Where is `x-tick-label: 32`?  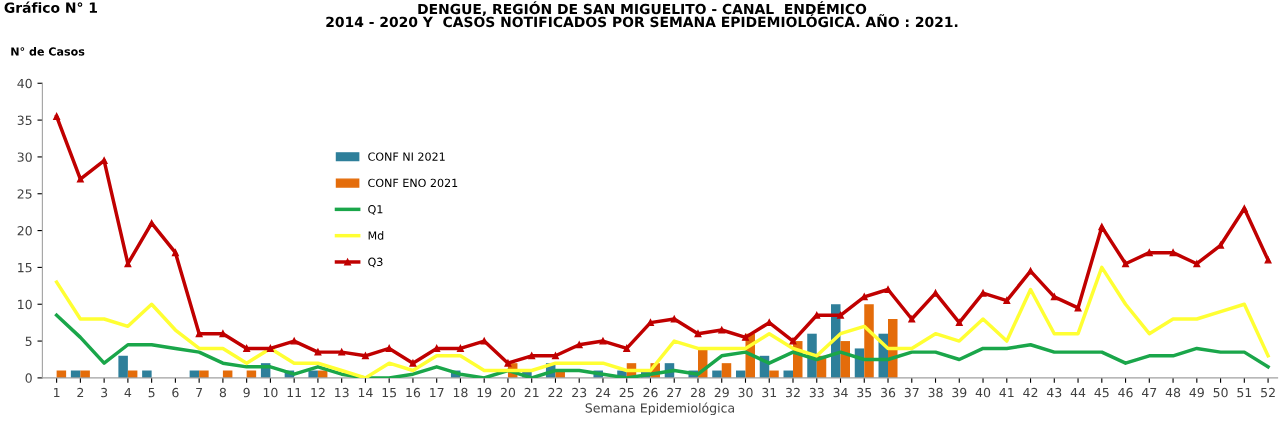 x-tick-label: 32 is located at coordinates (793, 392).